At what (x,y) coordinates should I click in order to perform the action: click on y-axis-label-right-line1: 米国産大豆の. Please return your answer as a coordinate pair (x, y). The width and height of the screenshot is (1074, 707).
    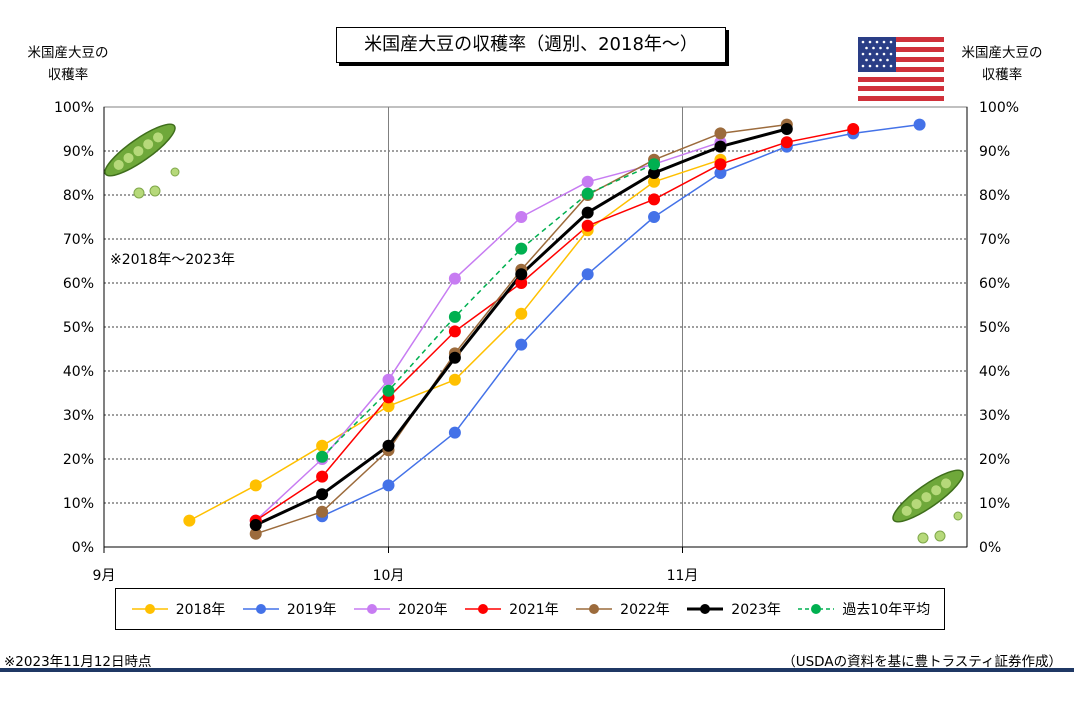
    Looking at the image, I should click on (1002, 53).